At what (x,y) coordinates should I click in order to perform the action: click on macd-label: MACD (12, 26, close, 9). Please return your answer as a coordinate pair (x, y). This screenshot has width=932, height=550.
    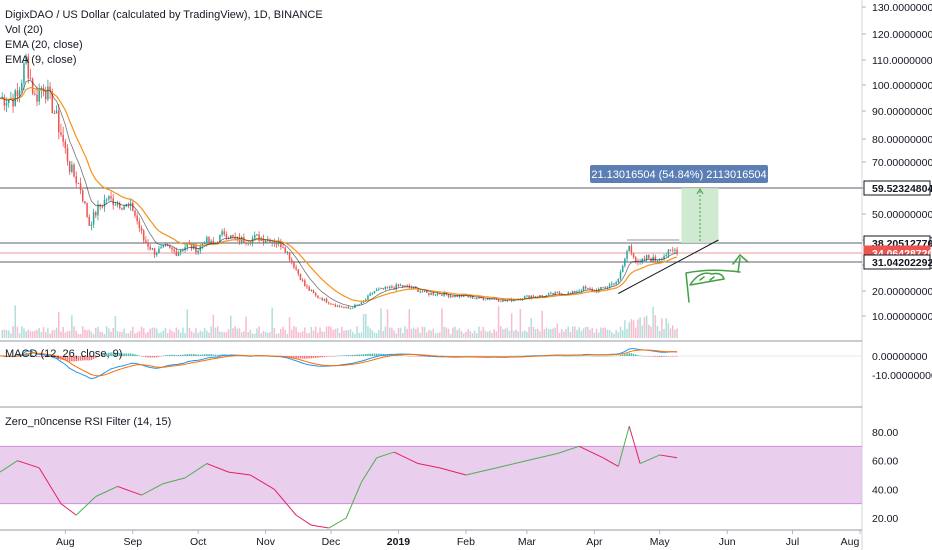
    Looking at the image, I should click on (64, 354).